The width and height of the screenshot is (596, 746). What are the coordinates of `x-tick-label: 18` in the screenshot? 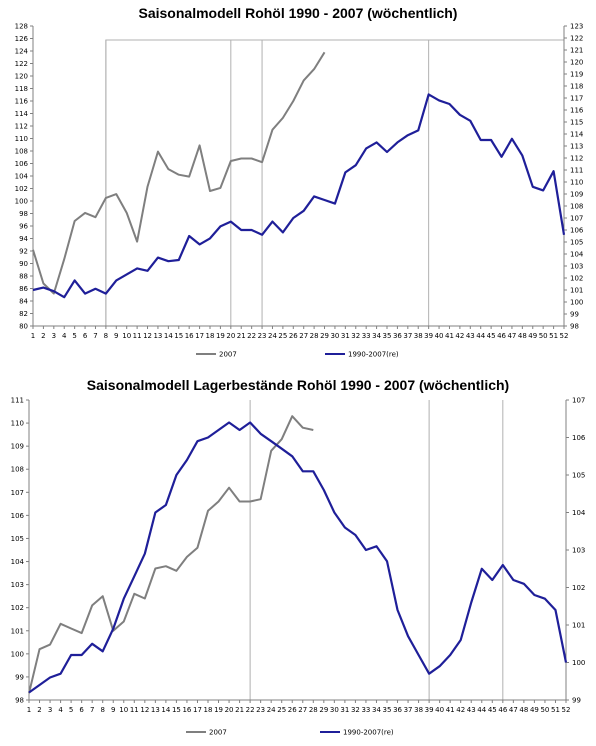 It's located at (208, 710).